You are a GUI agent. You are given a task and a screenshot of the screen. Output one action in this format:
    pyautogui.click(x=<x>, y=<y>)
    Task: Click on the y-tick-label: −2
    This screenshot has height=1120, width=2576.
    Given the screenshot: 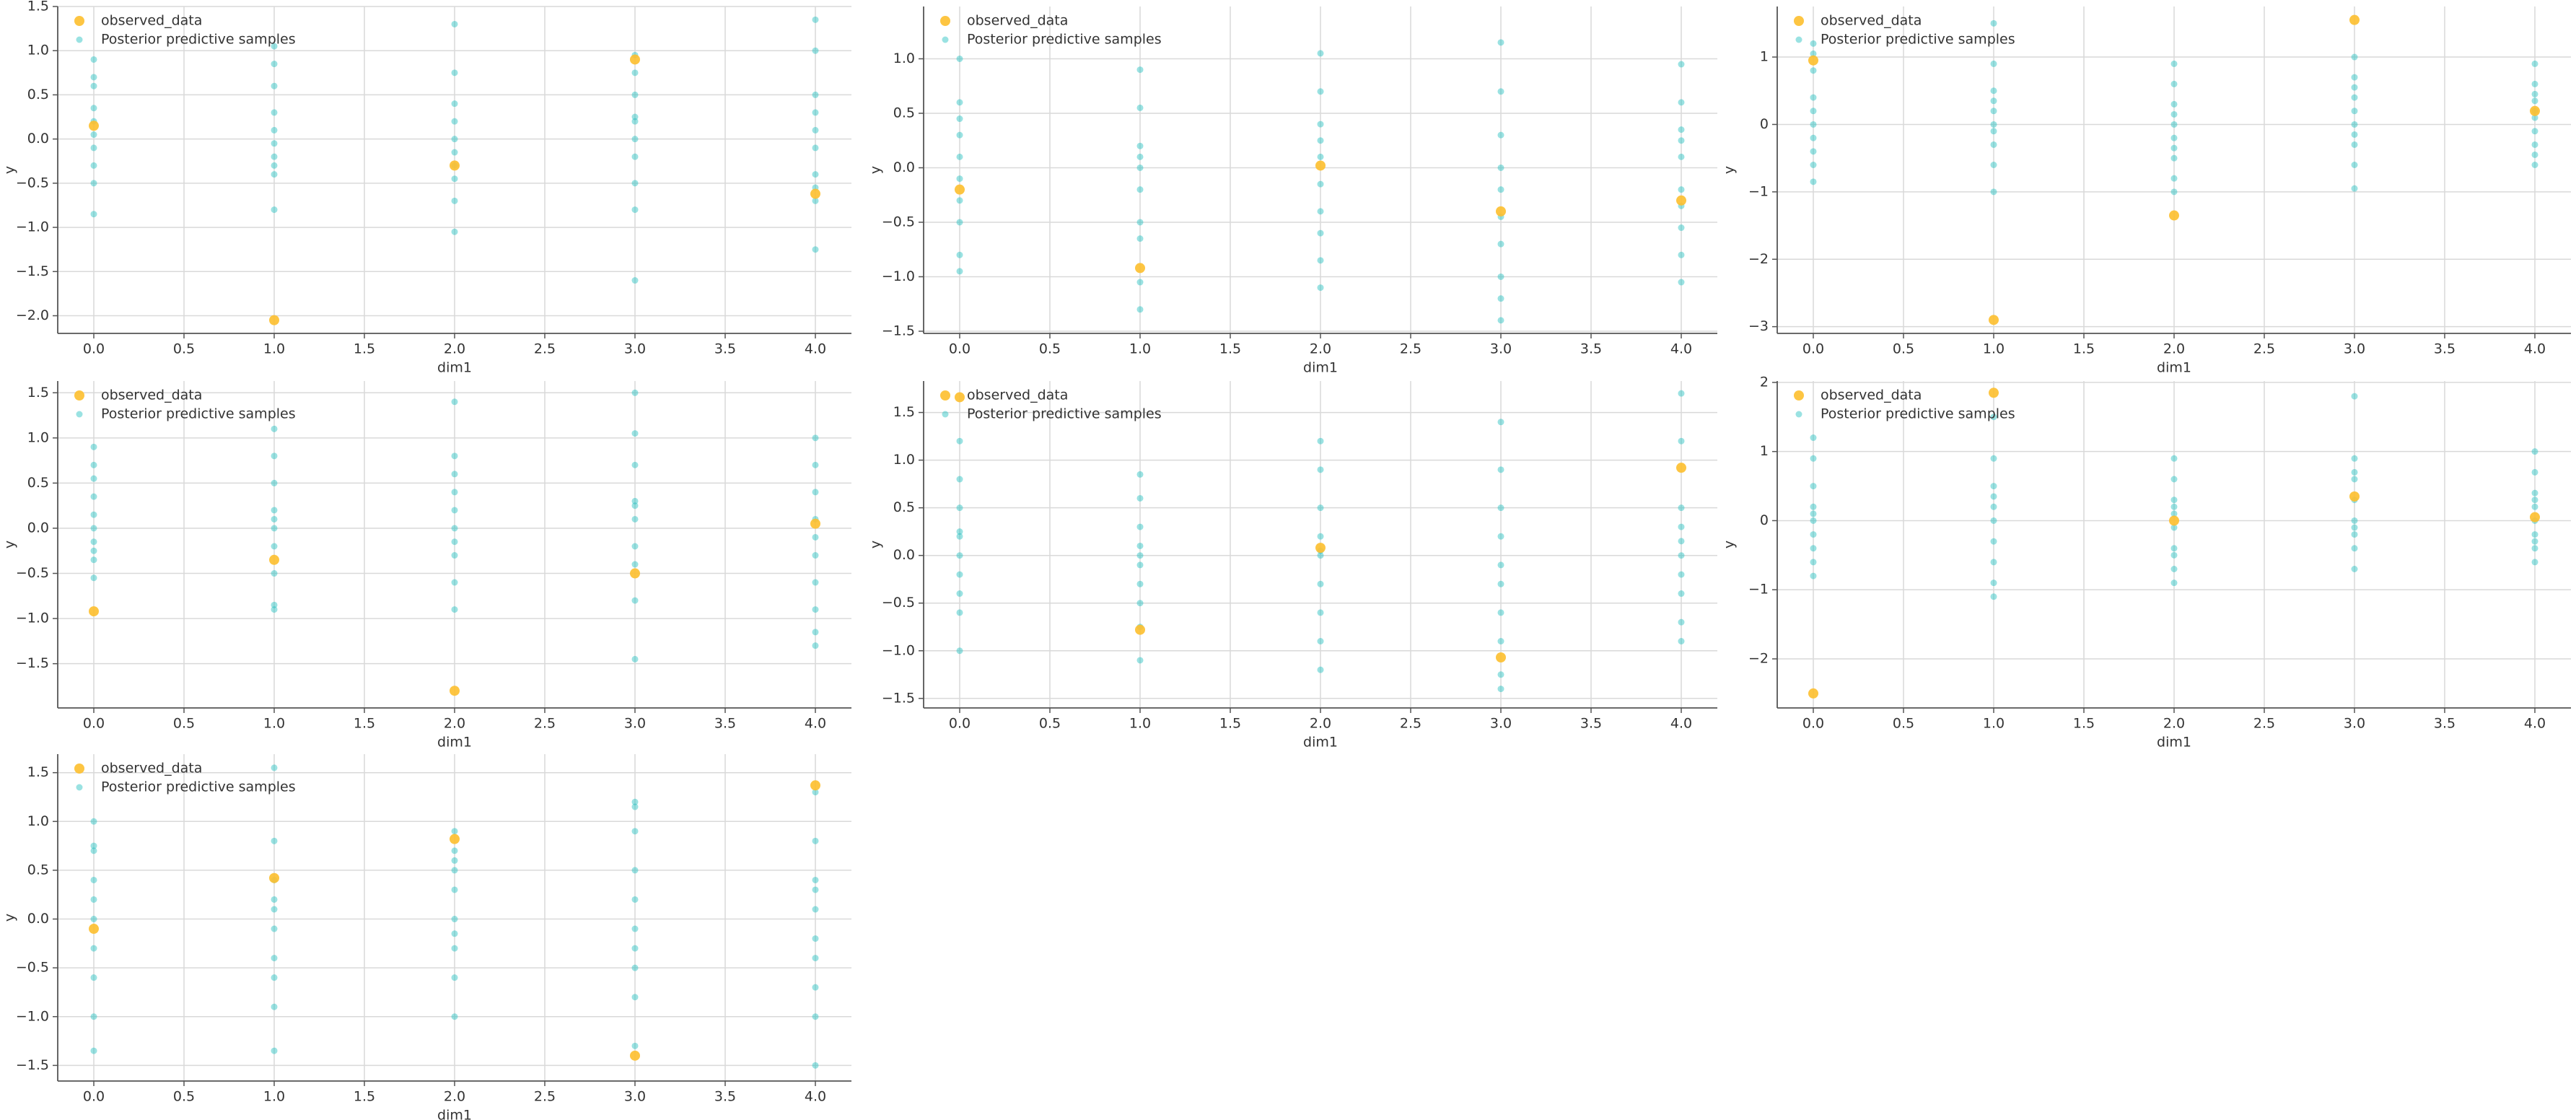 What is the action you would take?
    pyautogui.click(x=1758, y=659)
    